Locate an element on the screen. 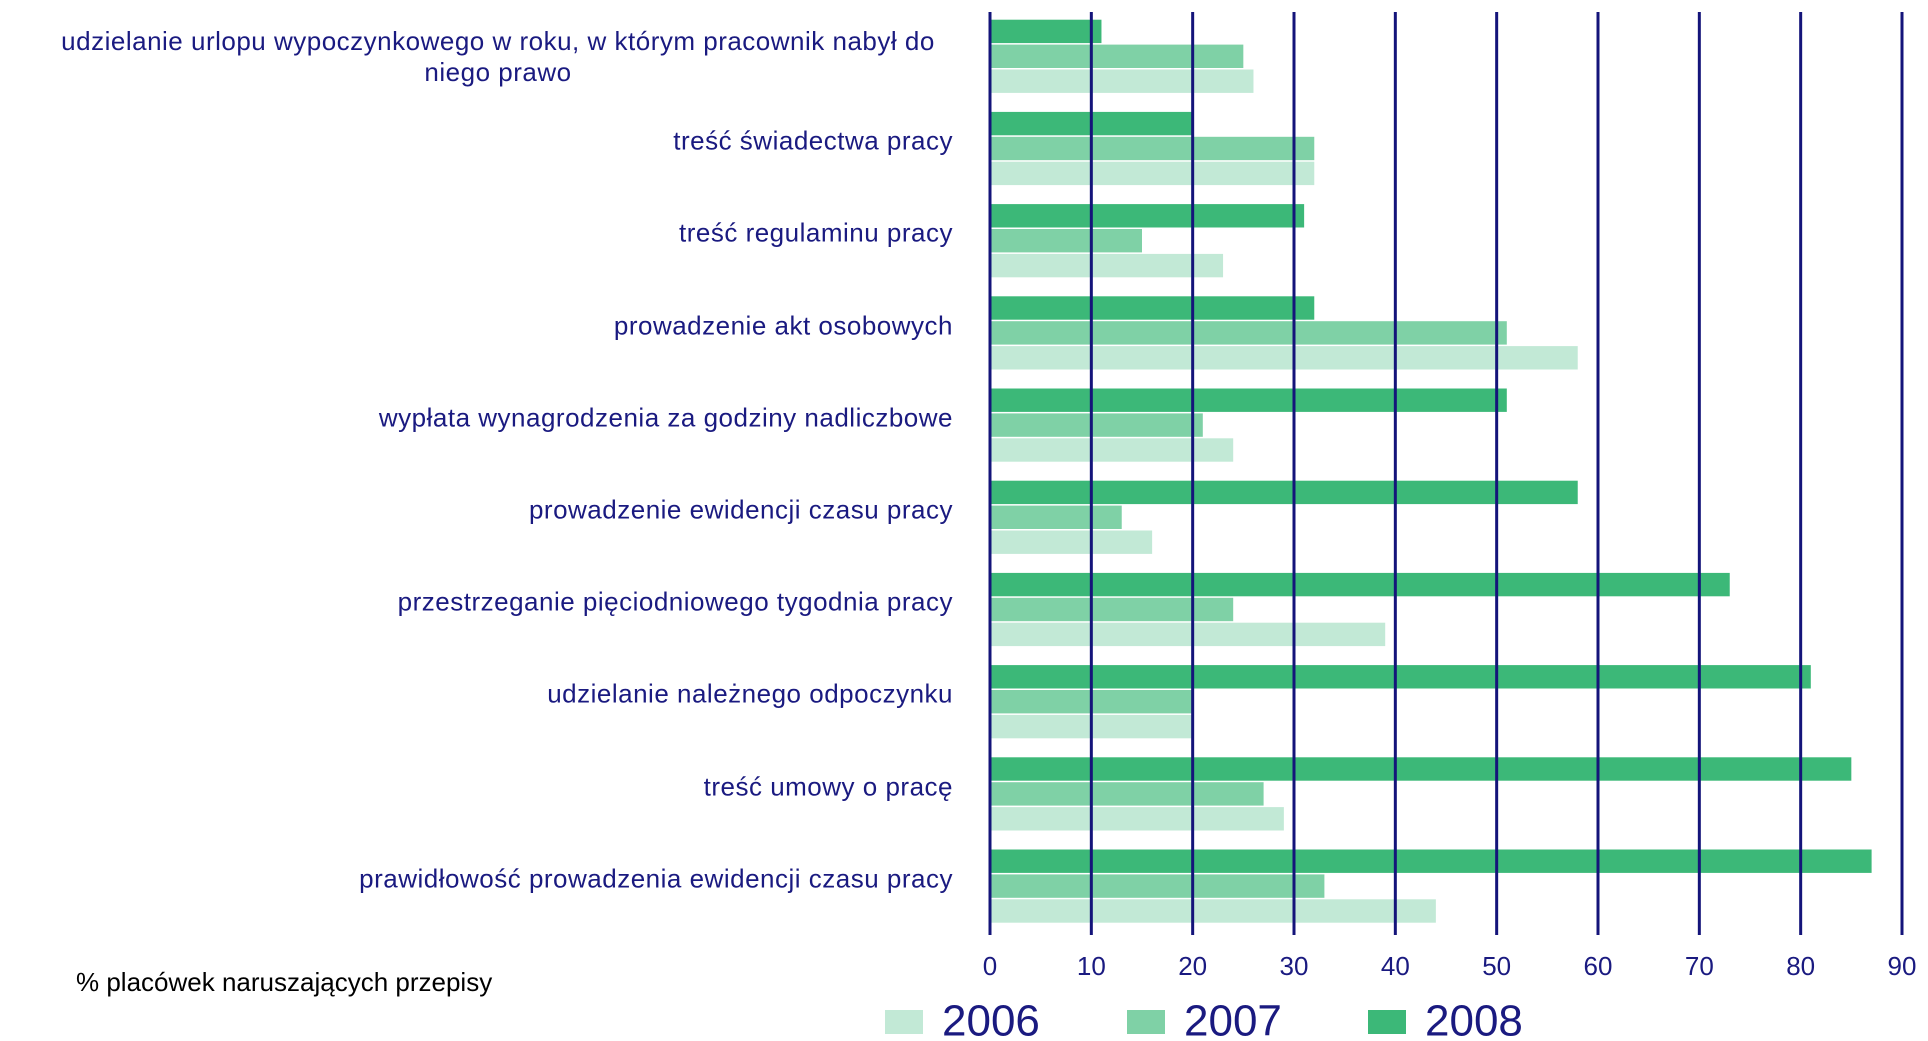 This screenshot has width=1928, height=1041. category-label: treść umowy o pracę is located at coordinates (828, 786).